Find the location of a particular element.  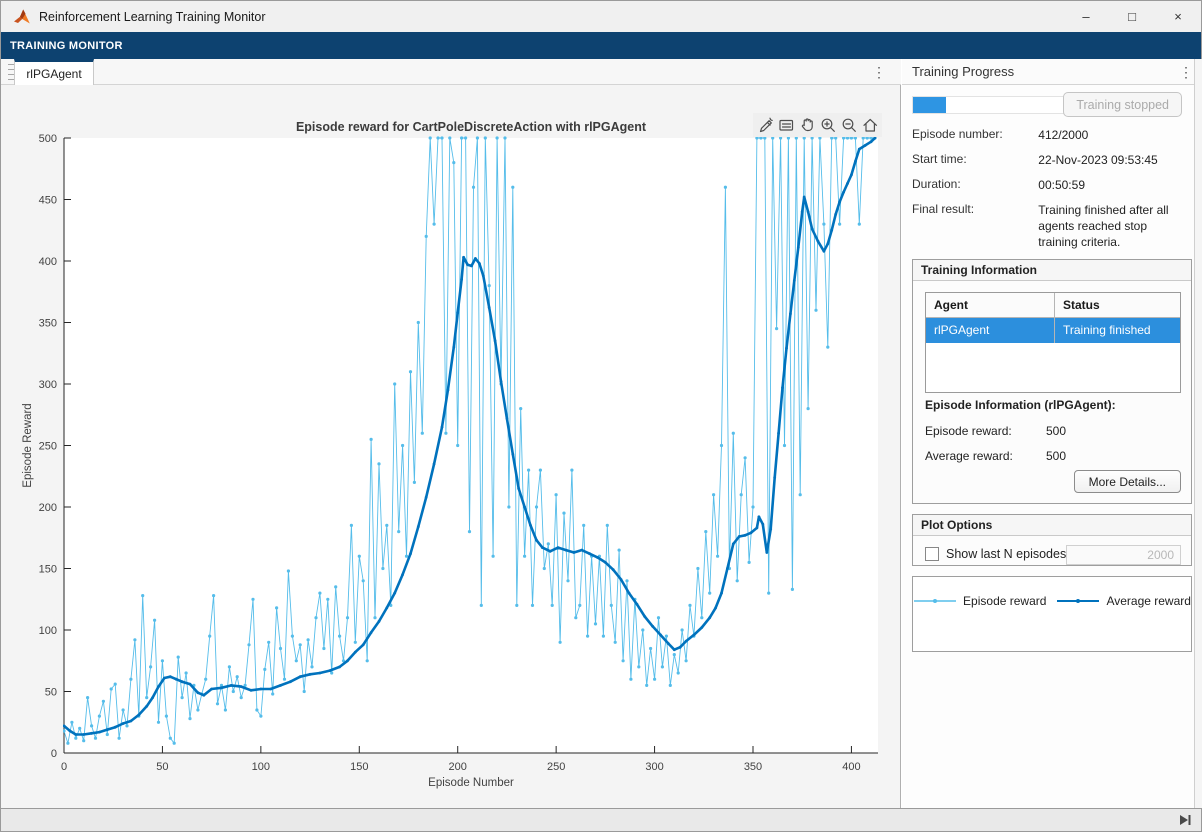

average-reward-line-sample is located at coordinates (1078, 601).